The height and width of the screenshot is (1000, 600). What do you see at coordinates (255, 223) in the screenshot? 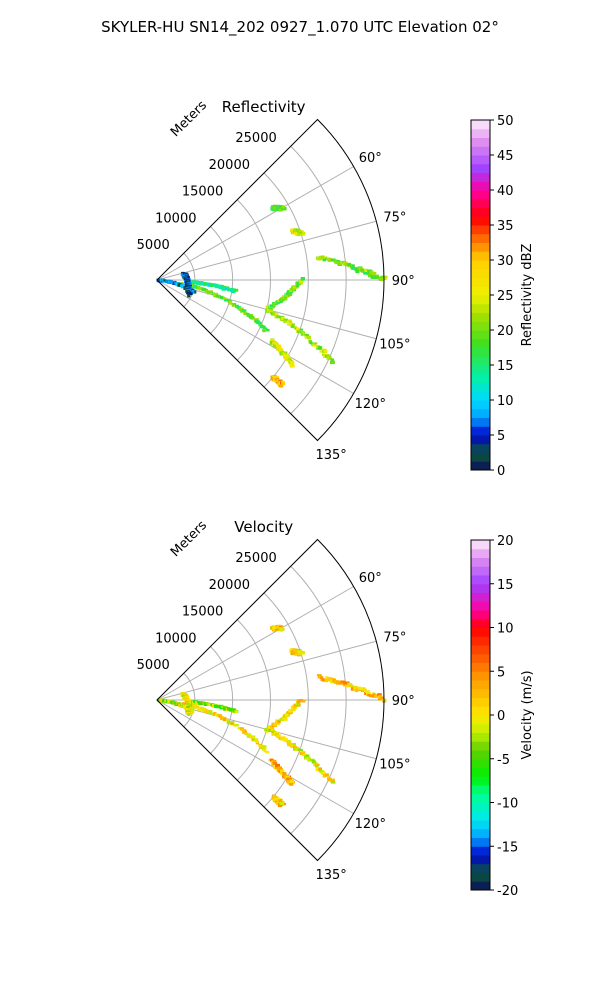
I see `angle-grid-line` at bounding box center [255, 223].